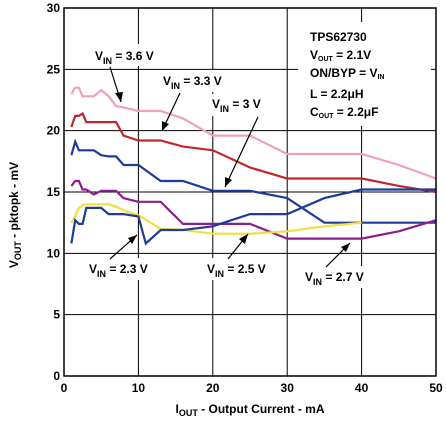  Describe the element at coordinates (250, 410) in the screenshot. I see `x-axis-title: IOUT - Output Current - mA` at that location.